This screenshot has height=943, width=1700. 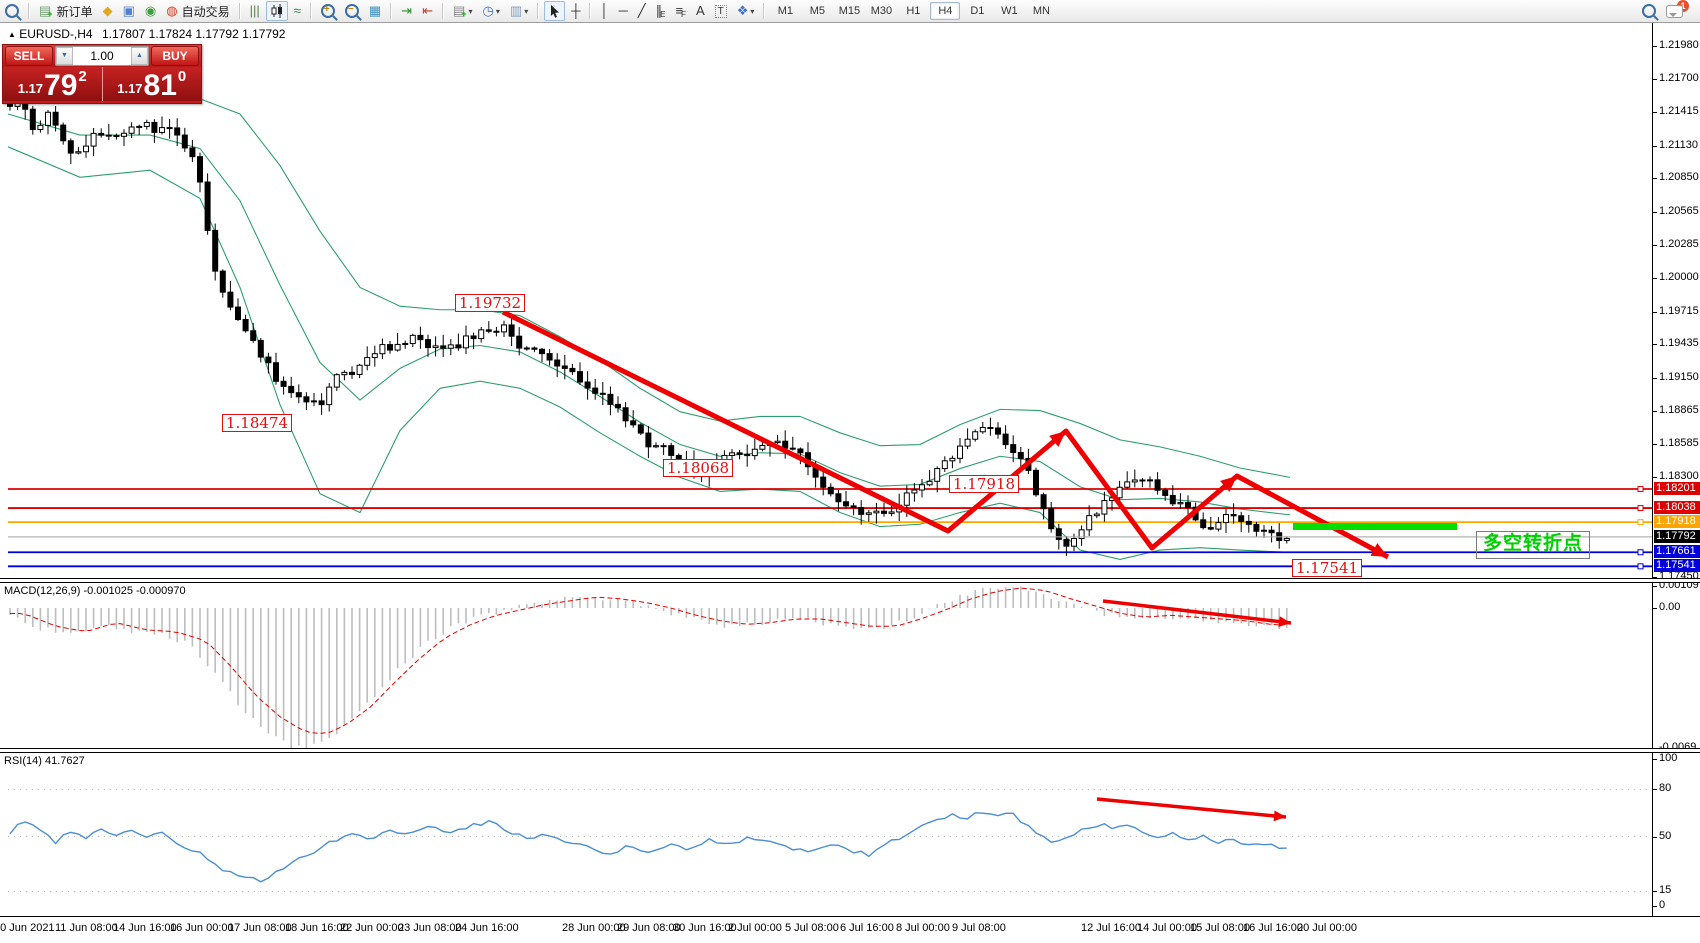 I want to click on price-tag: 1.18474, so click(x=257, y=423).